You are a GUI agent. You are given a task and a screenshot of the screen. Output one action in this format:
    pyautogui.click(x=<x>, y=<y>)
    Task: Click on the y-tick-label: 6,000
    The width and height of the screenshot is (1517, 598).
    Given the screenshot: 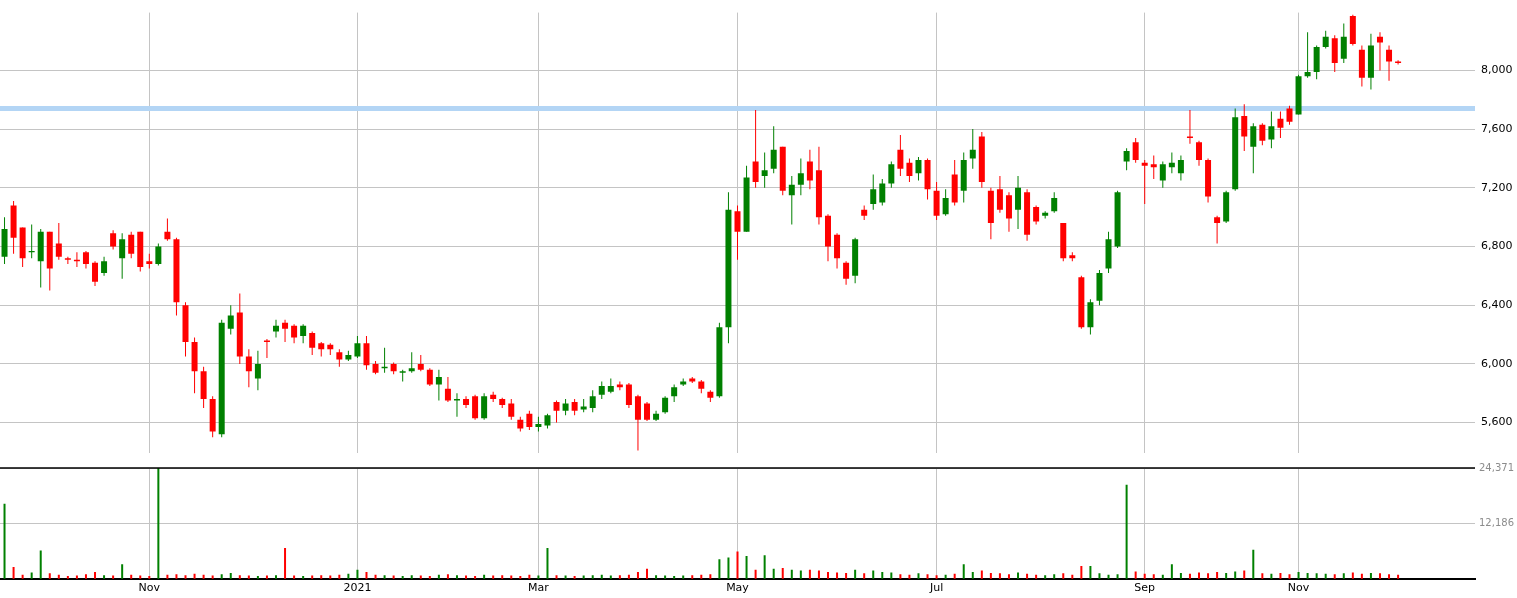 What is the action you would take?
    pyautogui.click(x=1497, y=363)
    